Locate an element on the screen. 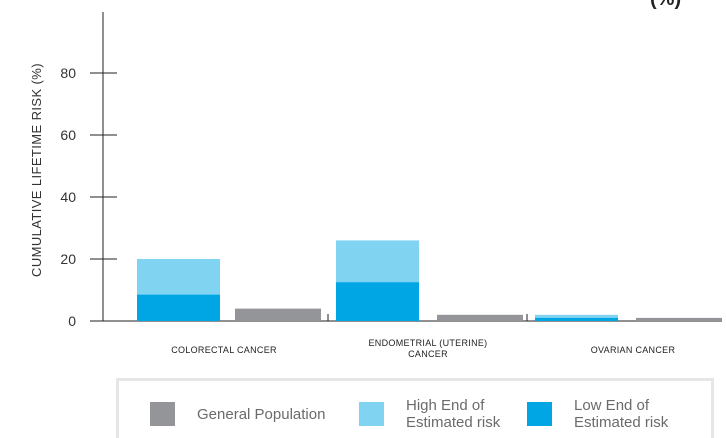 The width and height of the screenshot is (726, 438). legend-item-general-population: General Population is located at coordinates (237, 414).